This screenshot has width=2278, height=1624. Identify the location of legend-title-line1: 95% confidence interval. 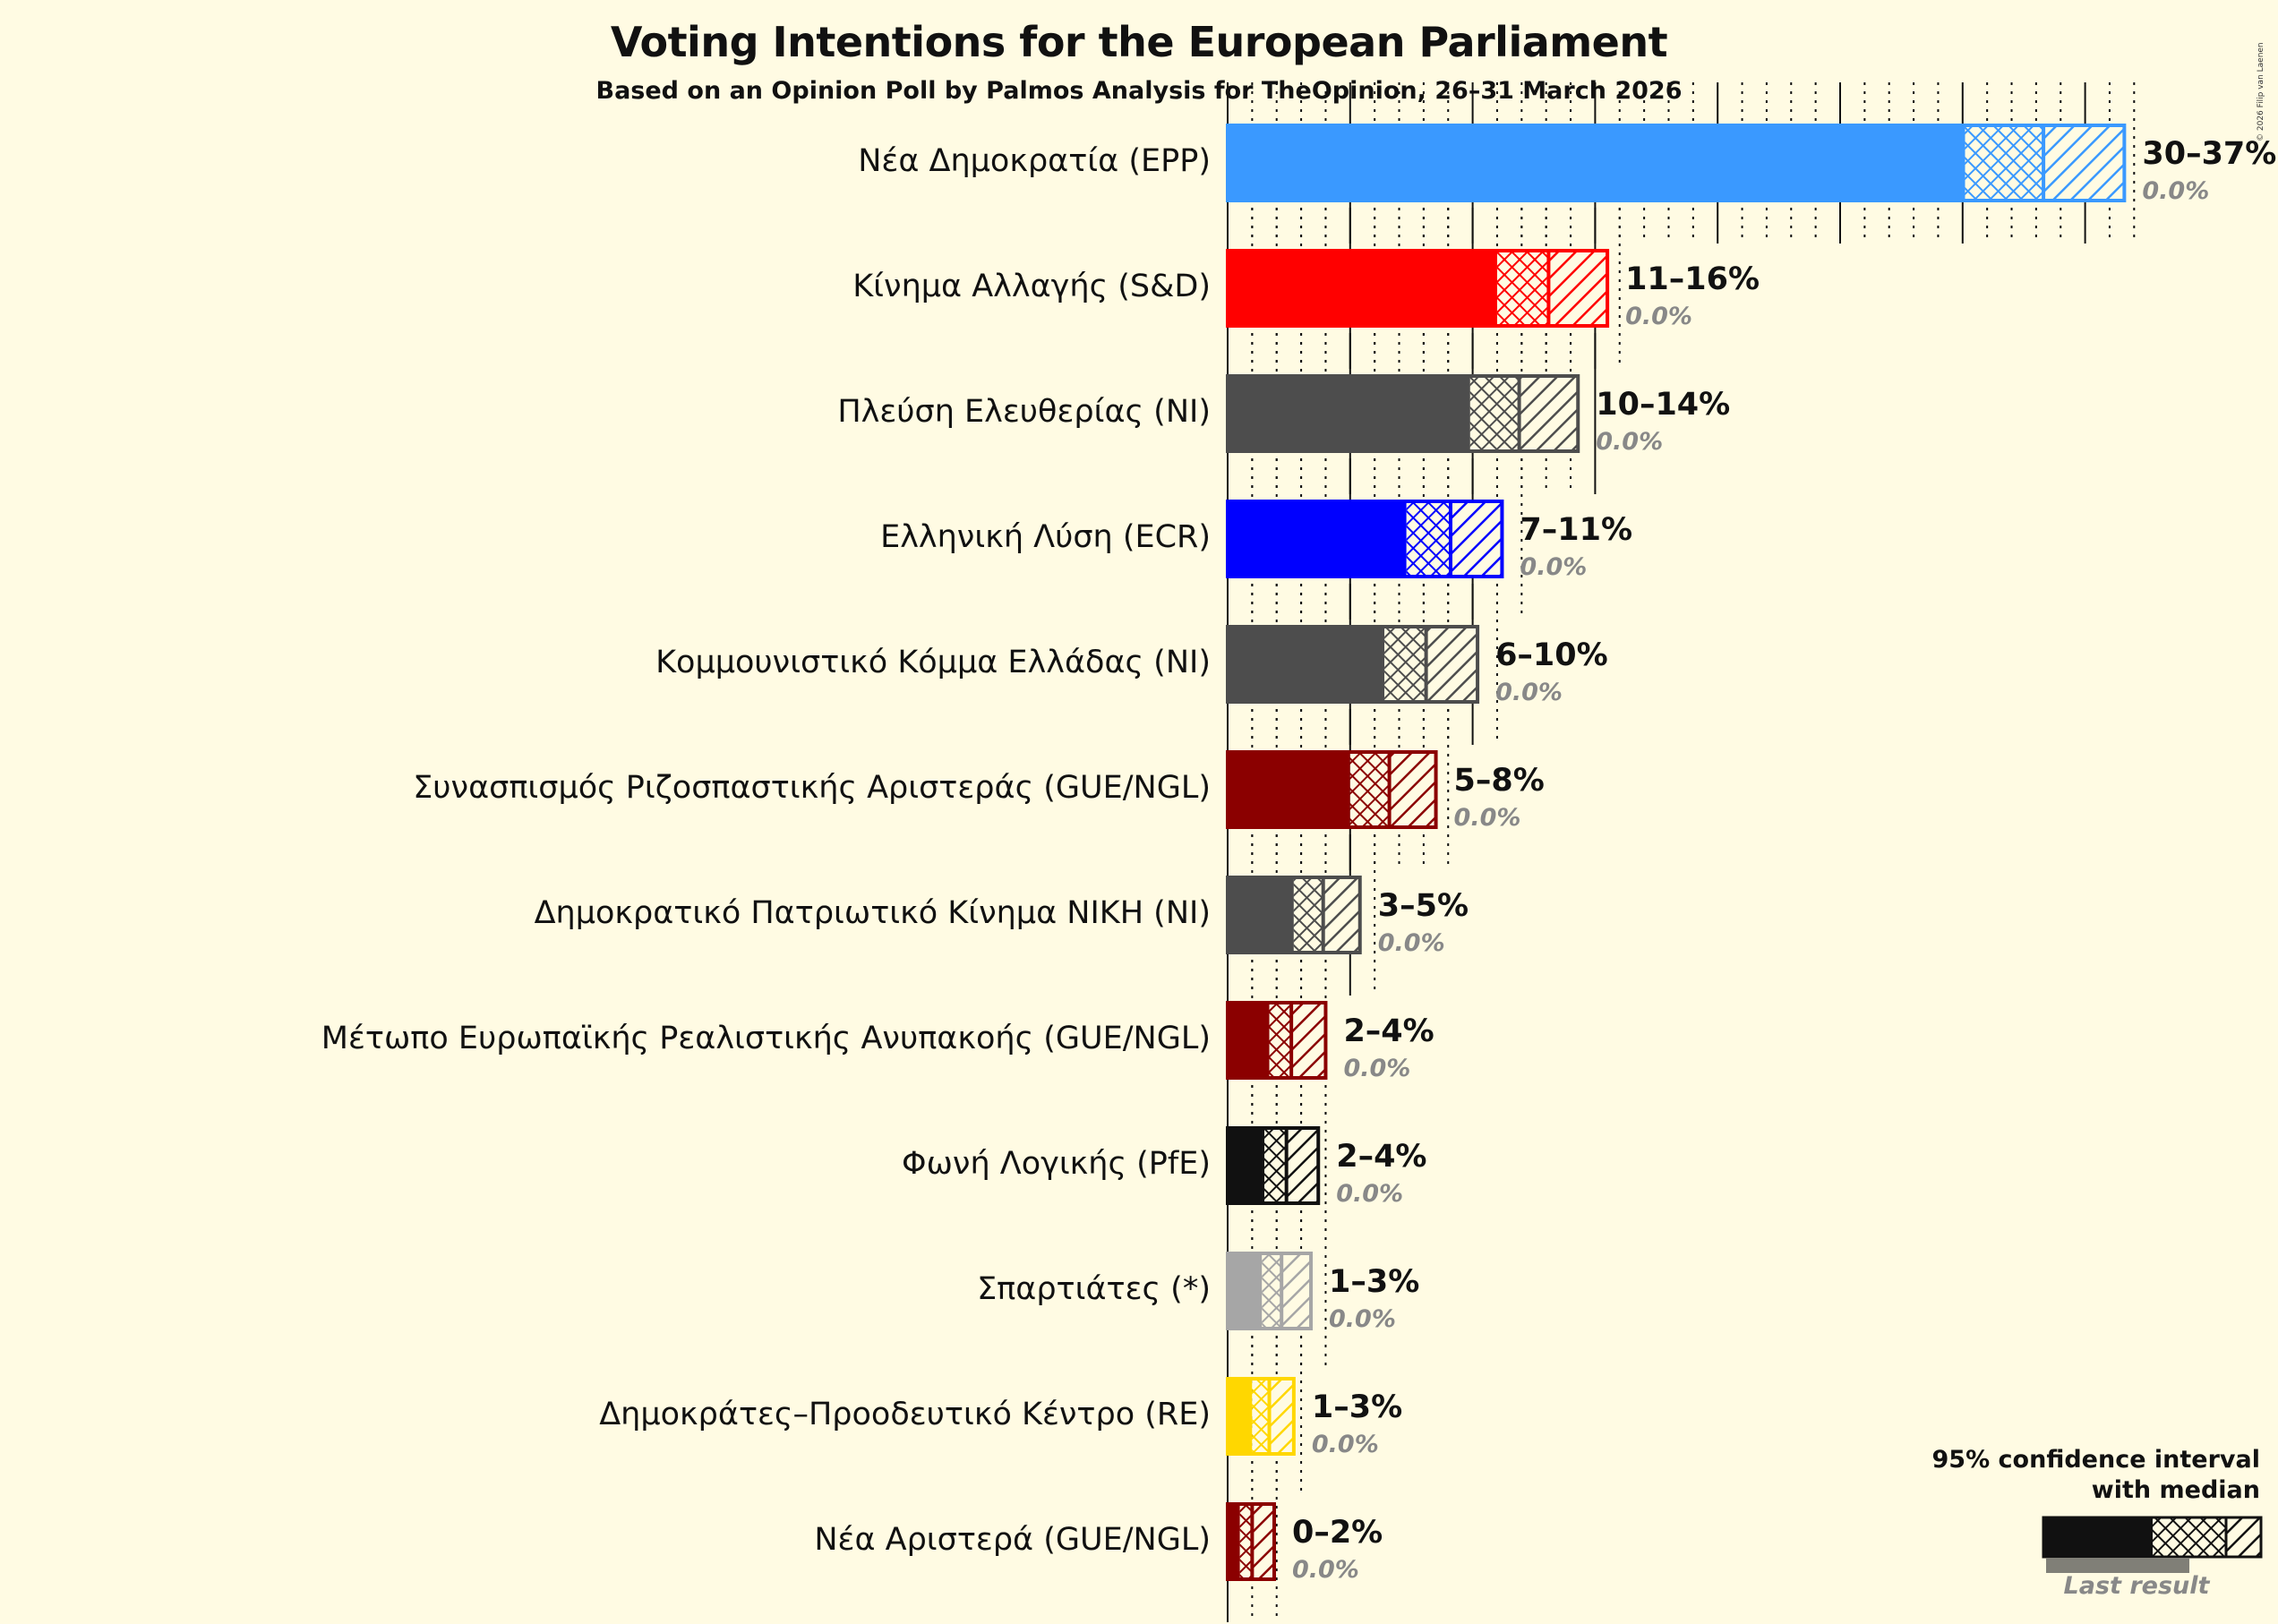
(2096, 1460).